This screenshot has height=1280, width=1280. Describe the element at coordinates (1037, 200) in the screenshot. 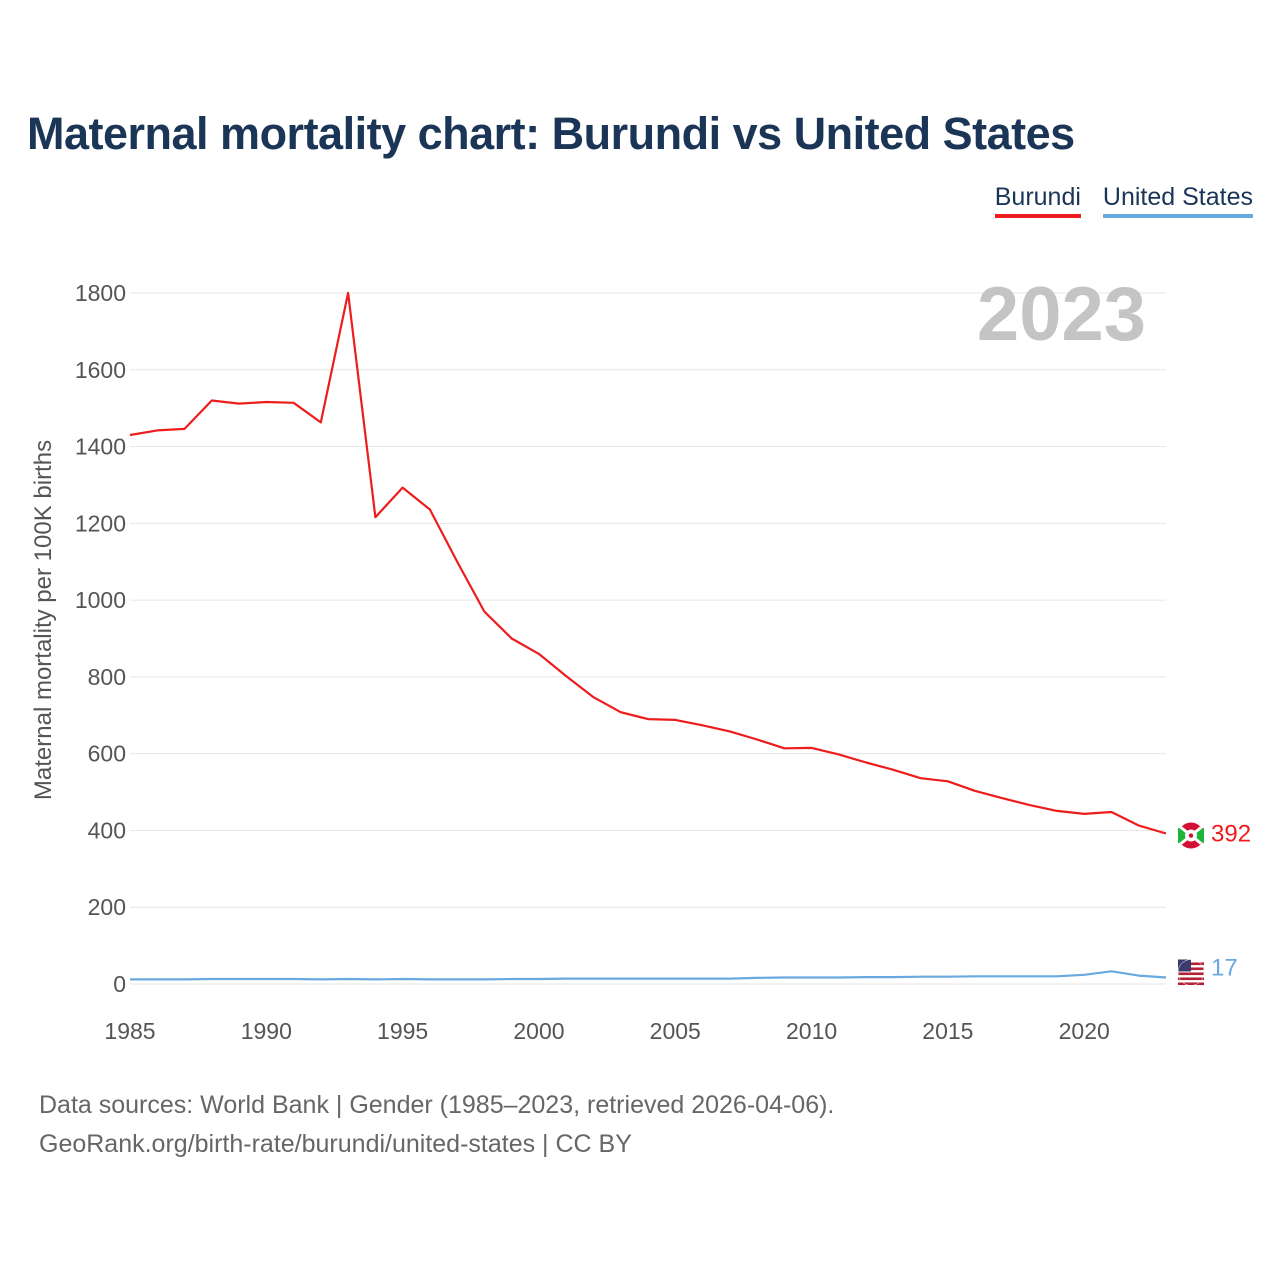

I see `legend-item-burundi: Burundi` at that location.